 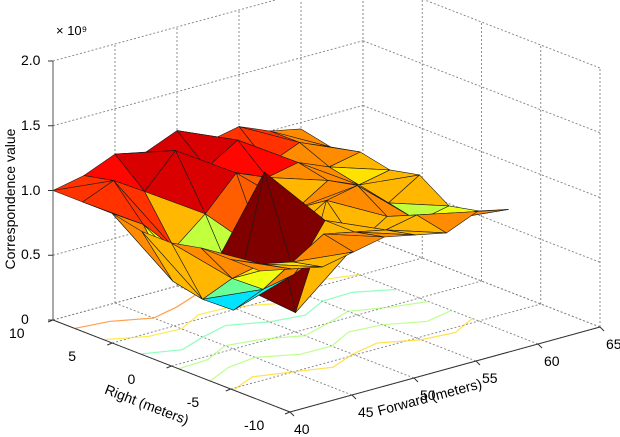 I want to click on z-tick: 0.5, so click(x=31, y=254).